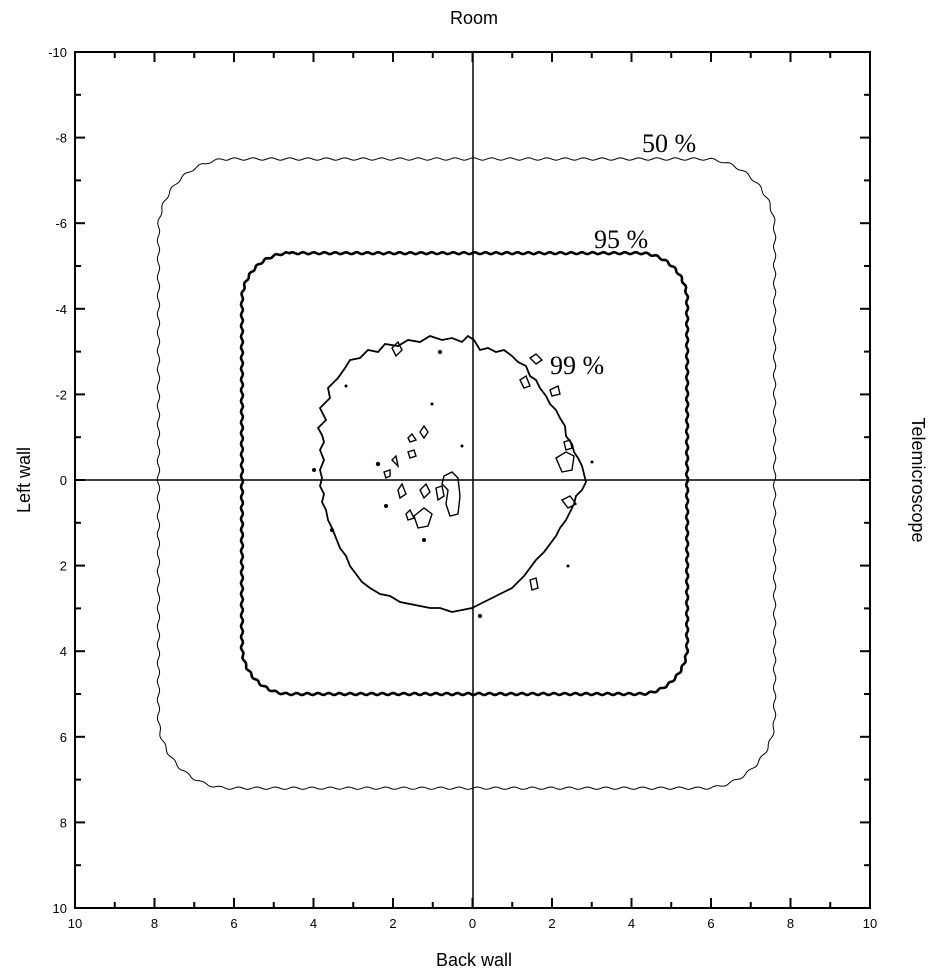 The height and width of the screenshot is (974, 928). What do you see at coordinates (63, 737) in the screenshot?
I see `y-tick-label: 6` at bounding box center [63, 737].